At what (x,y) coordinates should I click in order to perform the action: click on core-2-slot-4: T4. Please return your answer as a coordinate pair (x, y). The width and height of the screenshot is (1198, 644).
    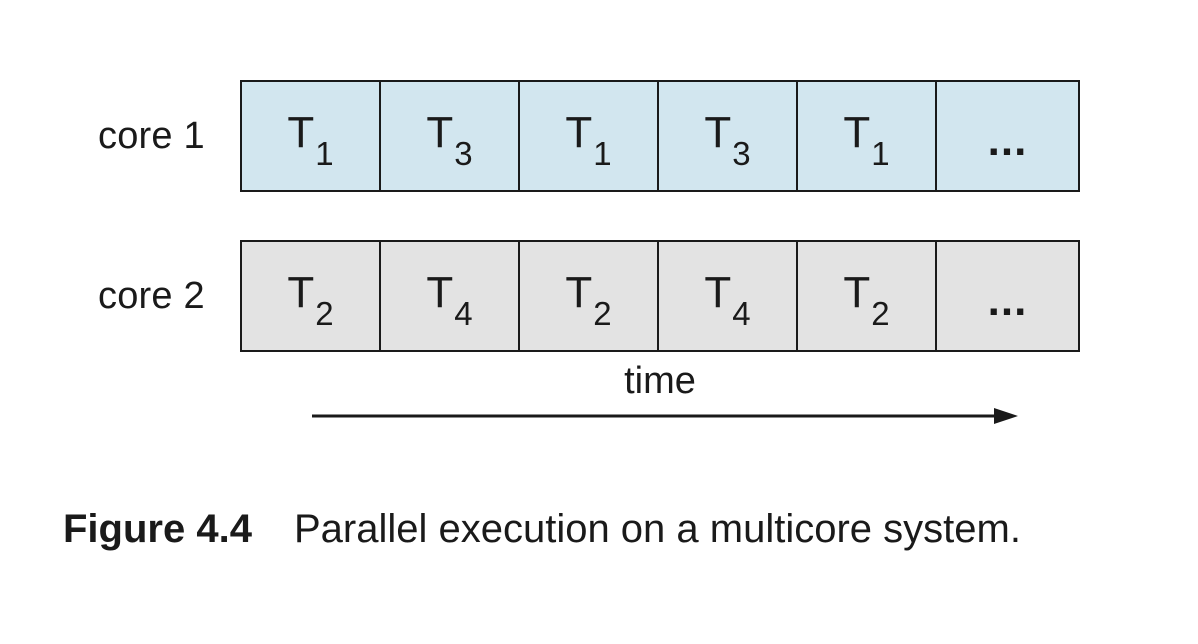
    Looking at the image, I should click on (728, 296).